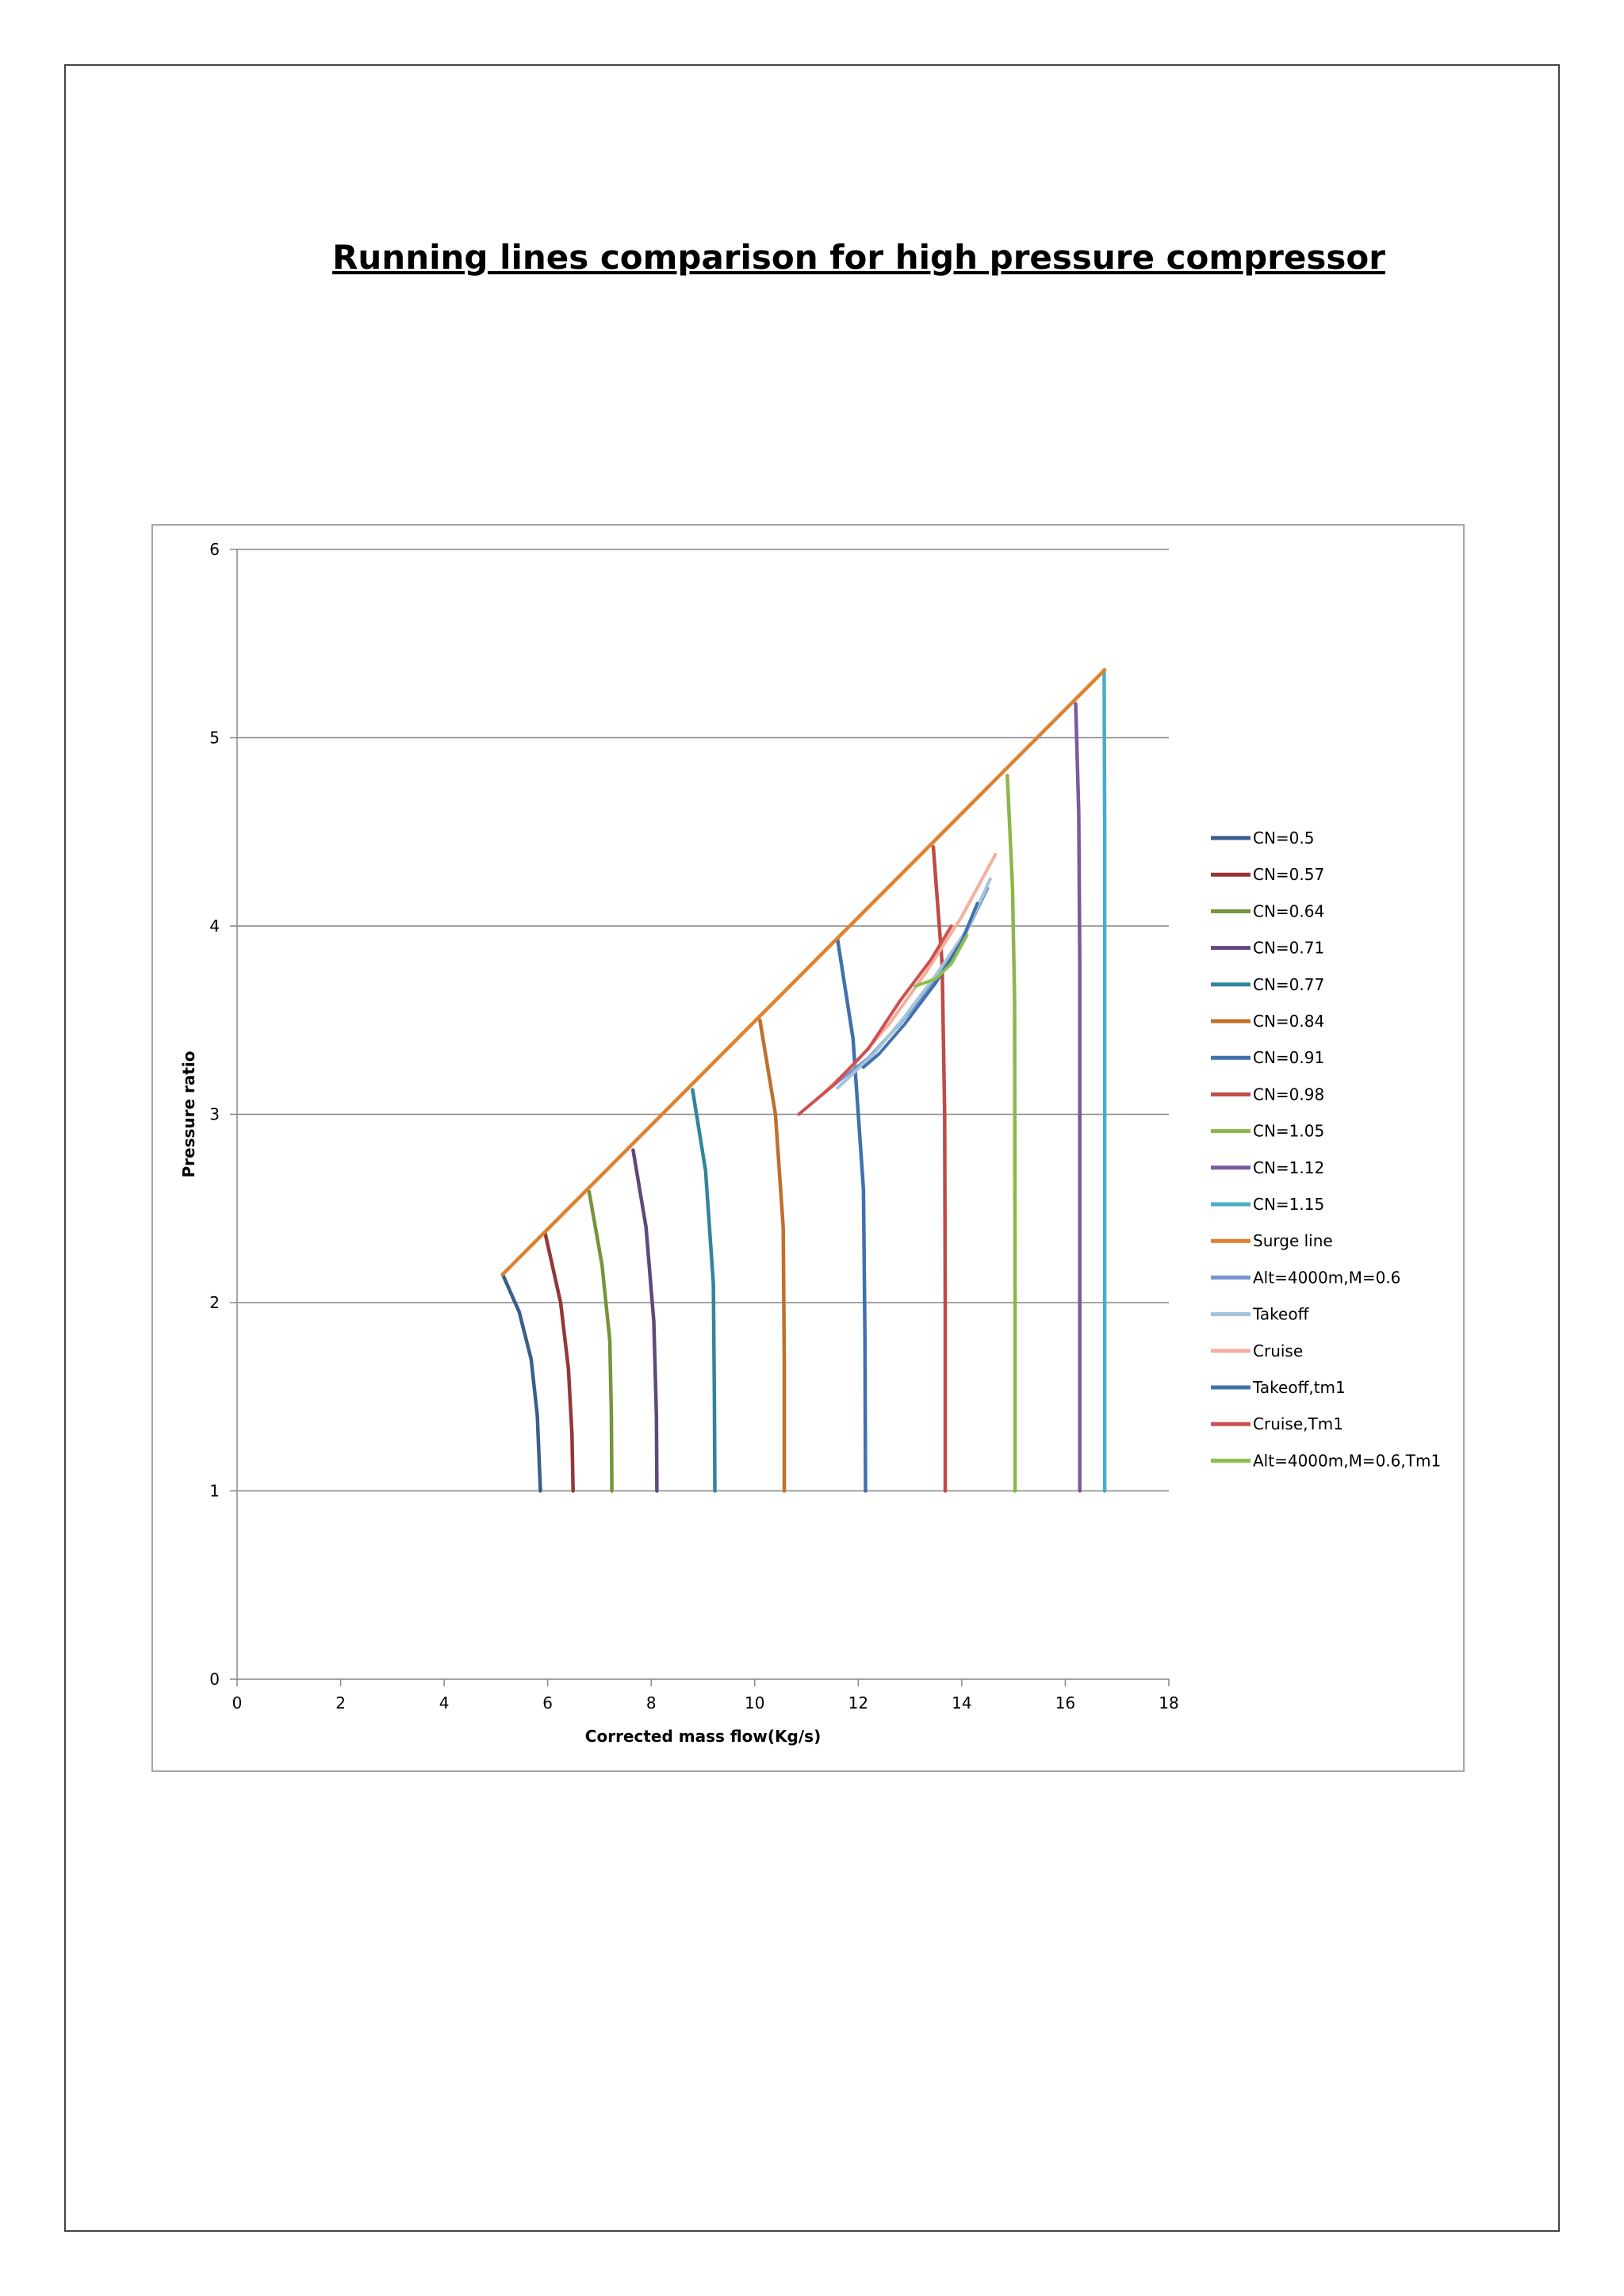 The height and width of the screenshot is (2296, 1624). I want to click on legend-entry: CN=0.98, so click(1288, 1094).